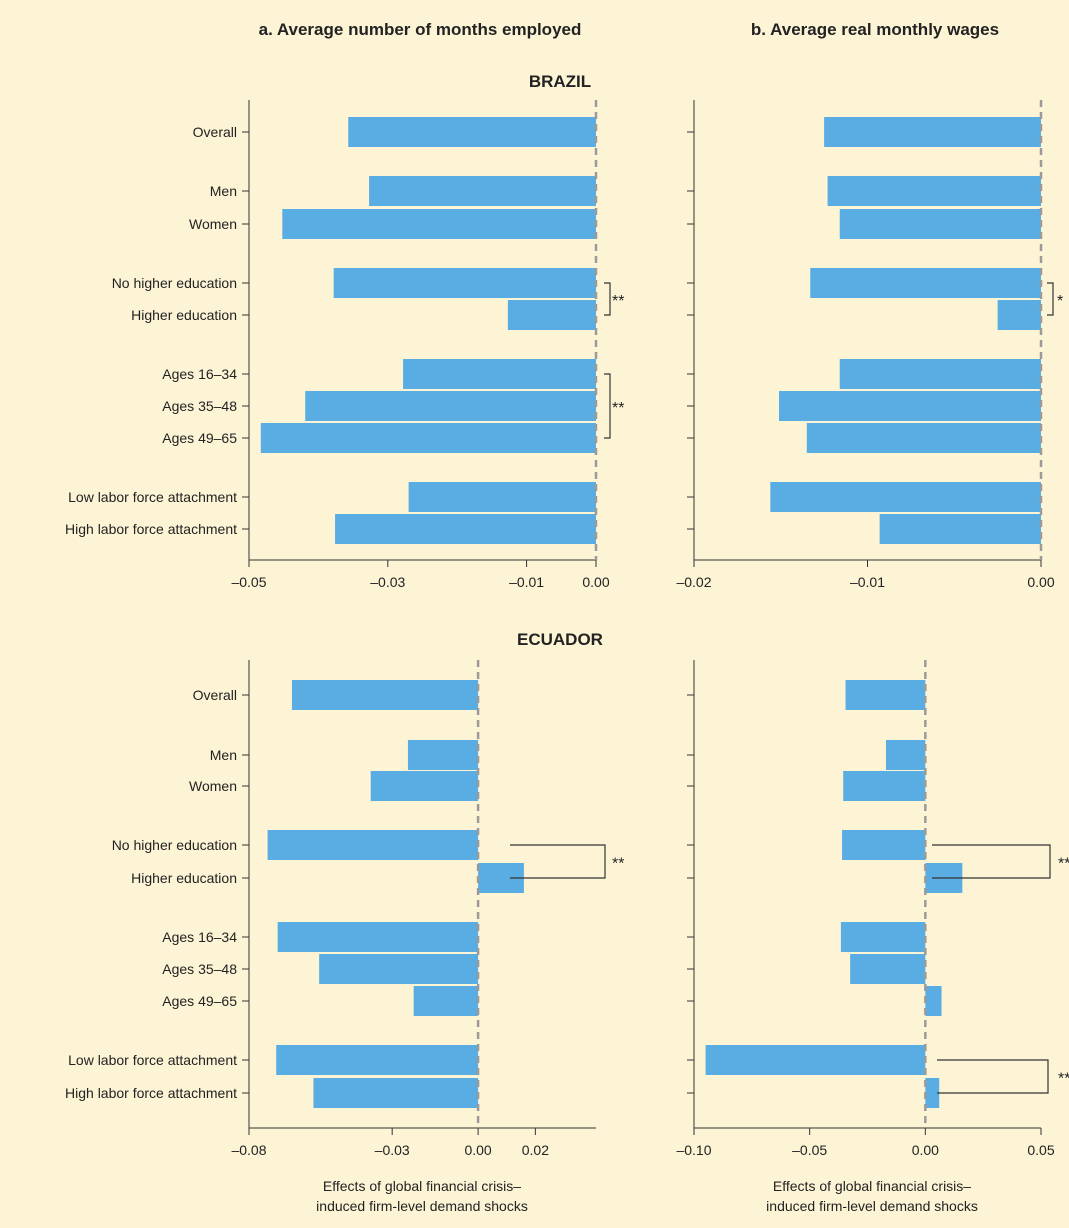 Image resolution: width=1069 pixels, height=1228 pixels. What do you see at coordinates (526, 582) in the screenshot?
I see `brazil-a-x-tick-label: –0.01` at bounding box center [526, 582].